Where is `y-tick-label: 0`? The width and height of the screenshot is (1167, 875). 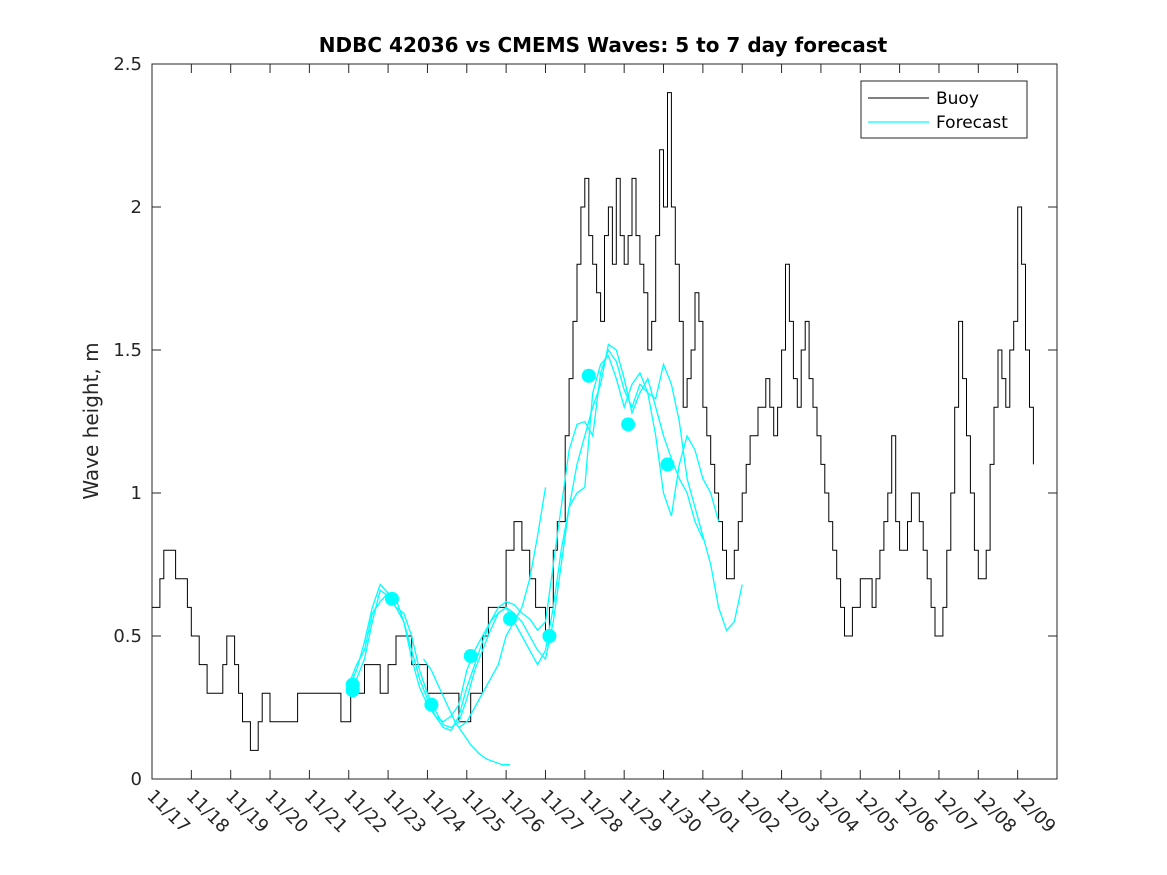
y-tick-label: 0 is located at coordinates (136, 779).